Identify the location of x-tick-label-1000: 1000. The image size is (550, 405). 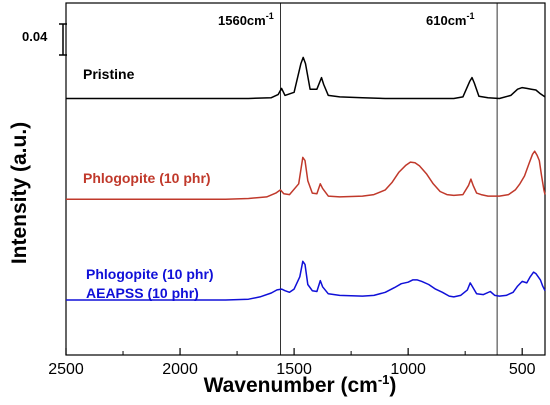
(408, 369).